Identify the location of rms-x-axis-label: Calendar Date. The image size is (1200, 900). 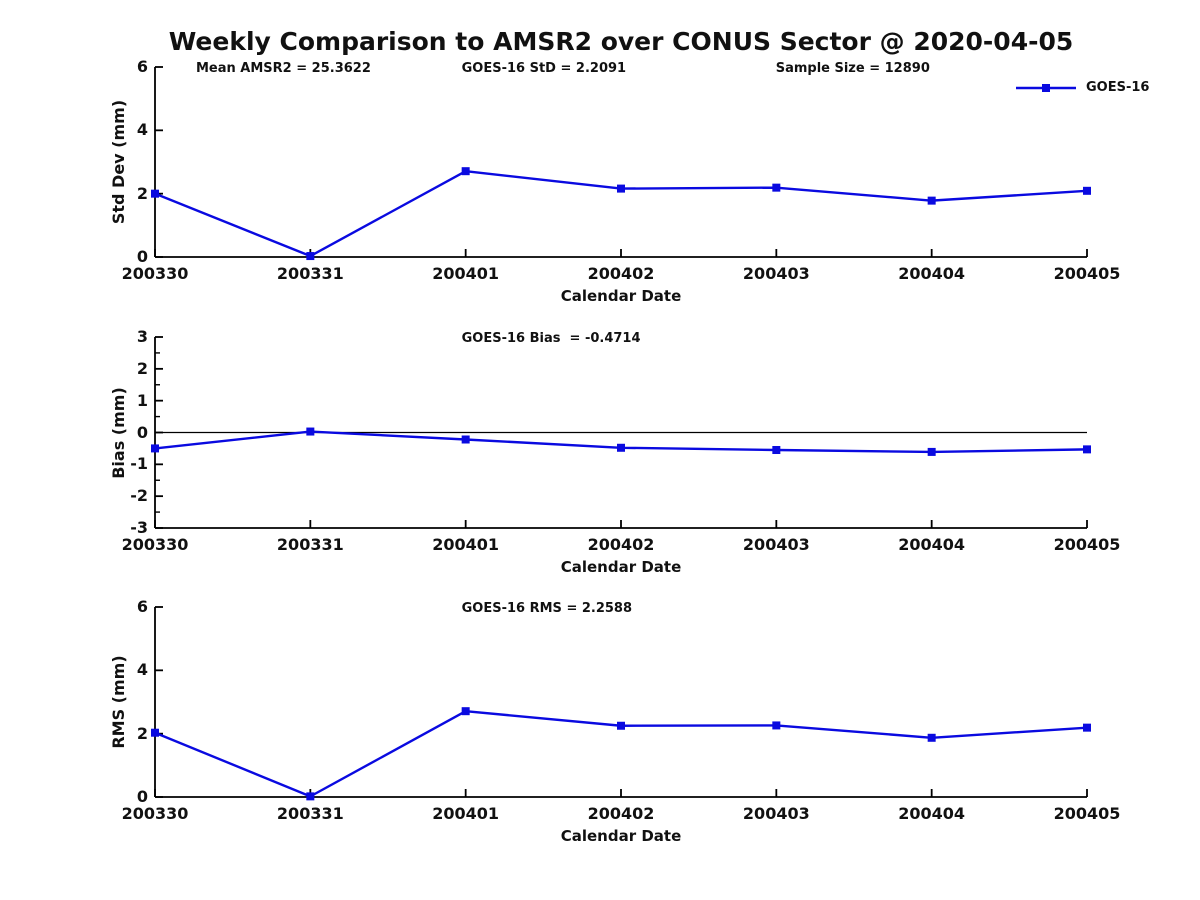
(621, 836).